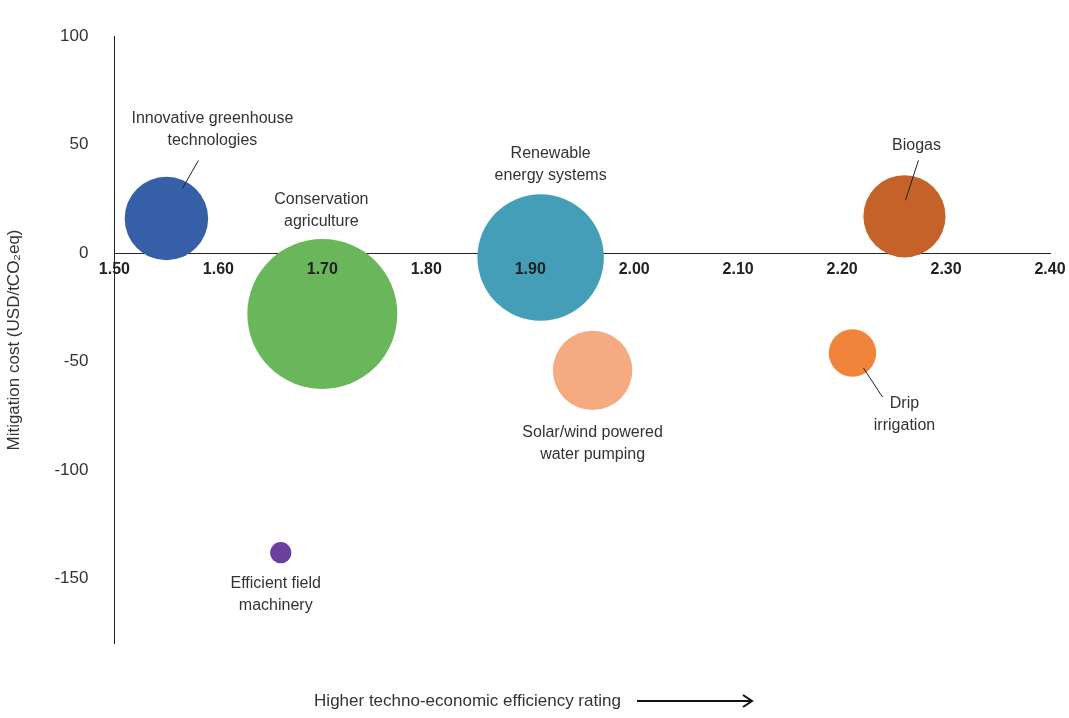 This screenshot has height=718, width=1069. What do you see at coordinates (83, 252) in the screenshot?
I see `y-tick-label: 0` at bounding box center [83, 252].